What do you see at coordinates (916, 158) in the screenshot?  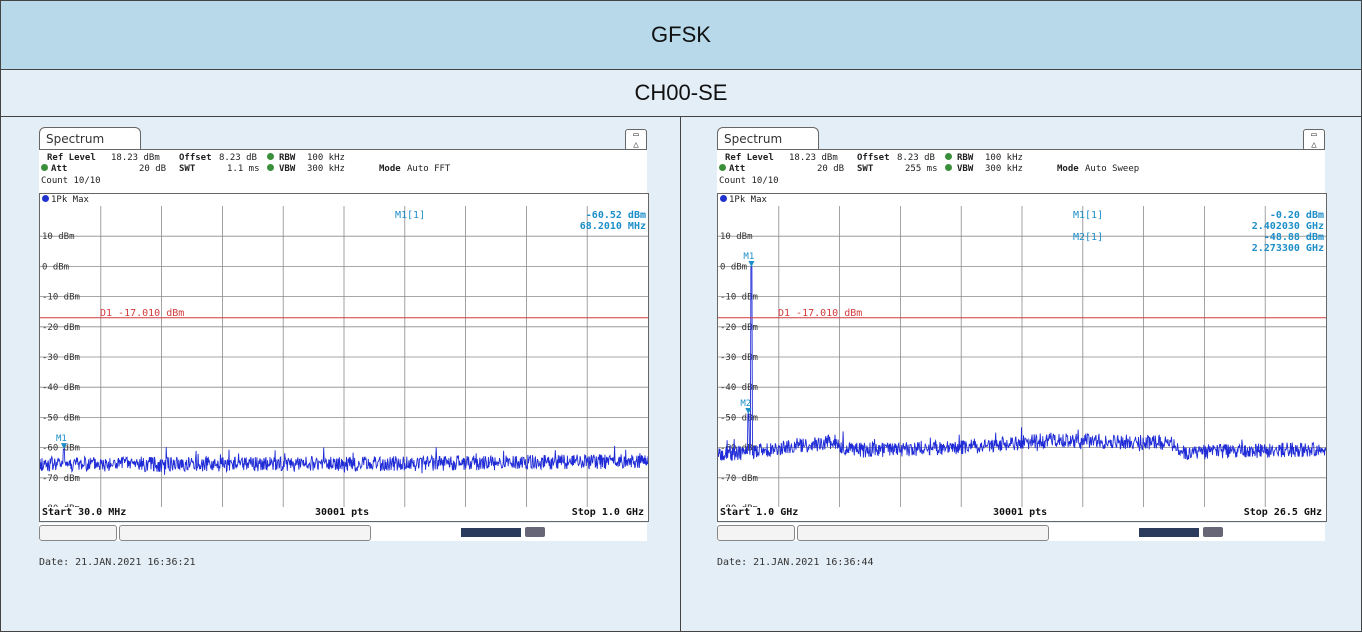 I see `offset-value: 8.23 dB` at bounding box center [916, 158].